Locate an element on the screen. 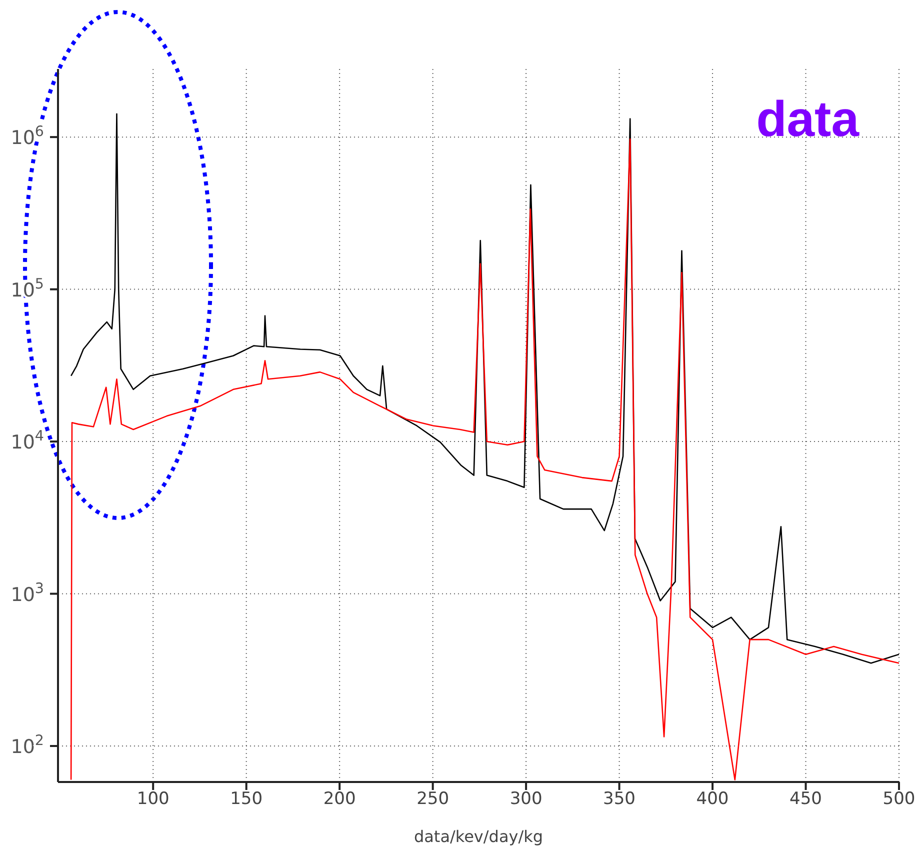  y-tick-label: 10$^{4}$ is located at coordinates (27, 441).